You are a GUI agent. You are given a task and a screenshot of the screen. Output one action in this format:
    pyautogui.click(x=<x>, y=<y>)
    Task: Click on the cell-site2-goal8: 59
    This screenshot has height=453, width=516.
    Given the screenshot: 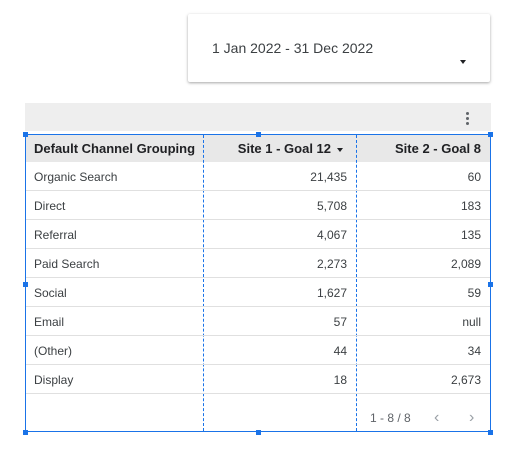 What is the action you would take?
    pyautogui.click(x=474, y=293)
    